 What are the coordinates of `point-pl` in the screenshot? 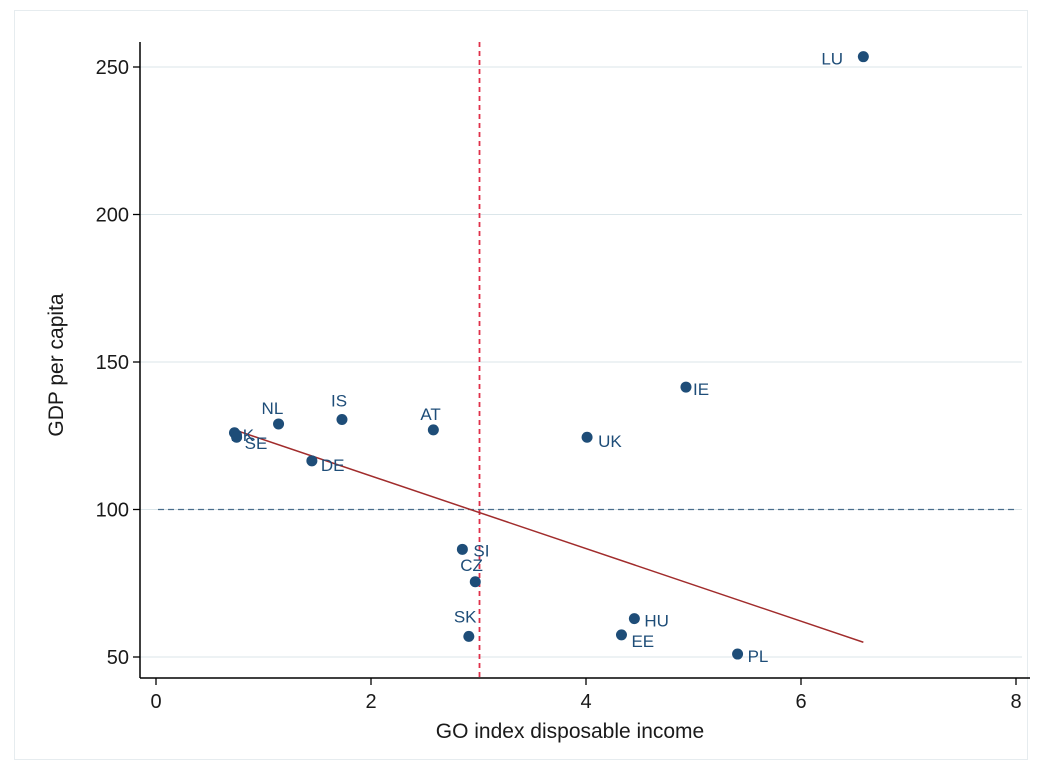 It's located at (738, 654).